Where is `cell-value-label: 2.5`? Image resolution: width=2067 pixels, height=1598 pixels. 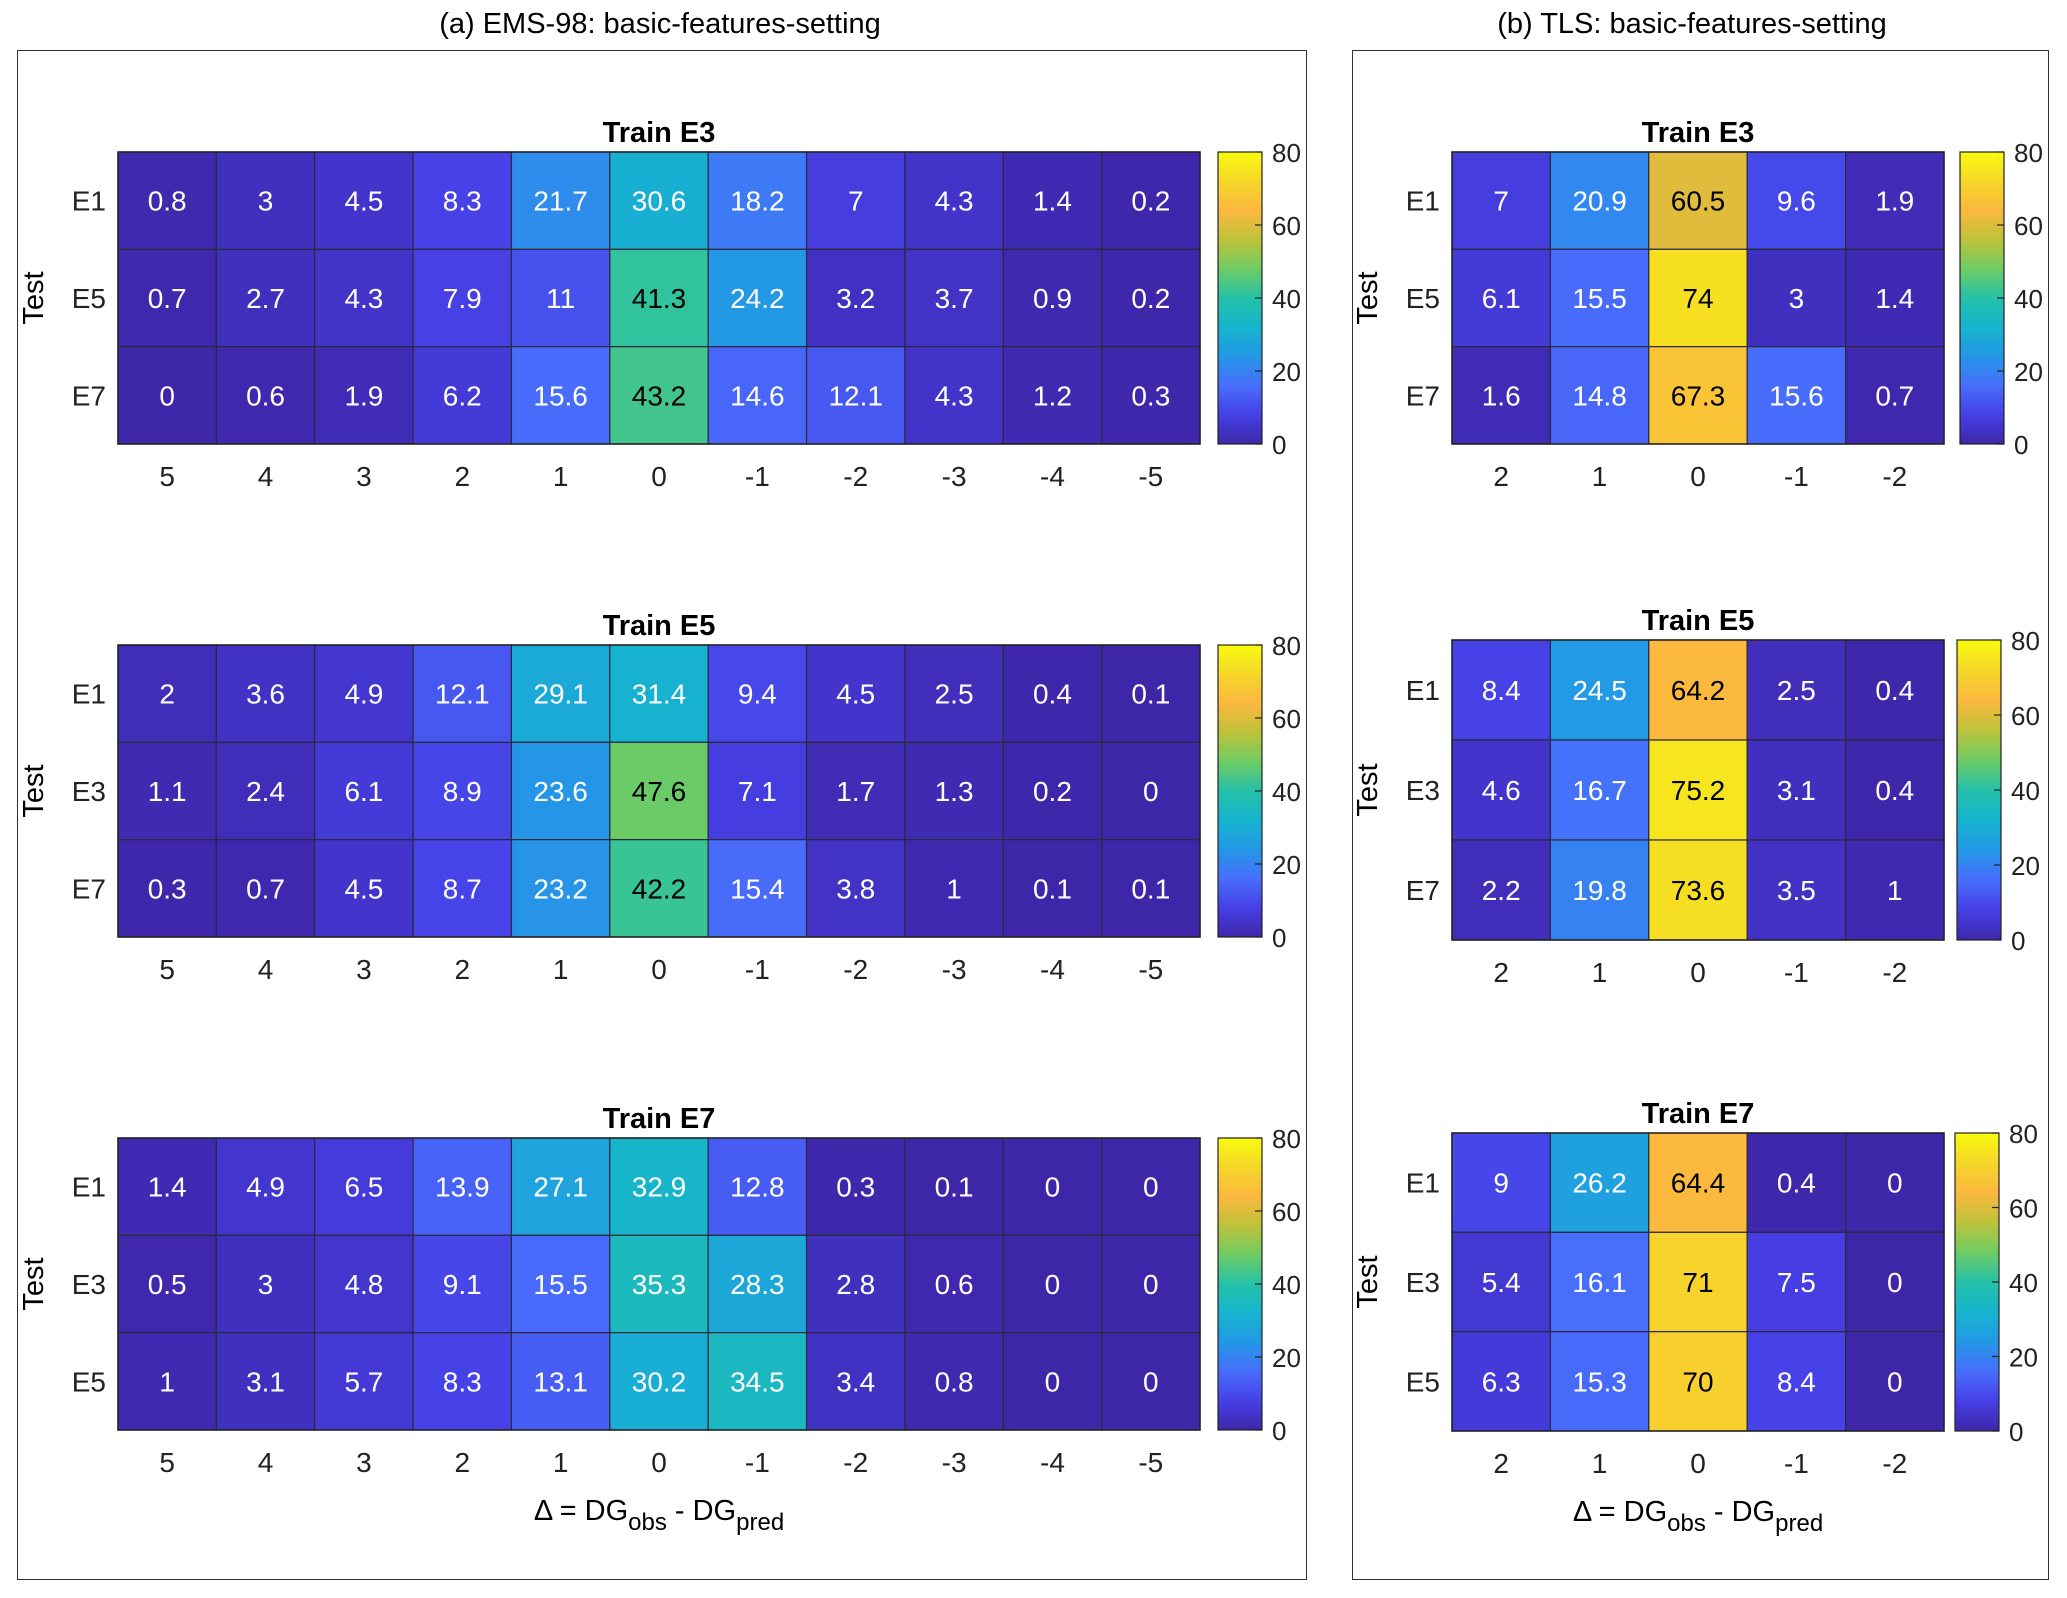
cell-value-label: 2.5 is located at coordinates (1796, 690).